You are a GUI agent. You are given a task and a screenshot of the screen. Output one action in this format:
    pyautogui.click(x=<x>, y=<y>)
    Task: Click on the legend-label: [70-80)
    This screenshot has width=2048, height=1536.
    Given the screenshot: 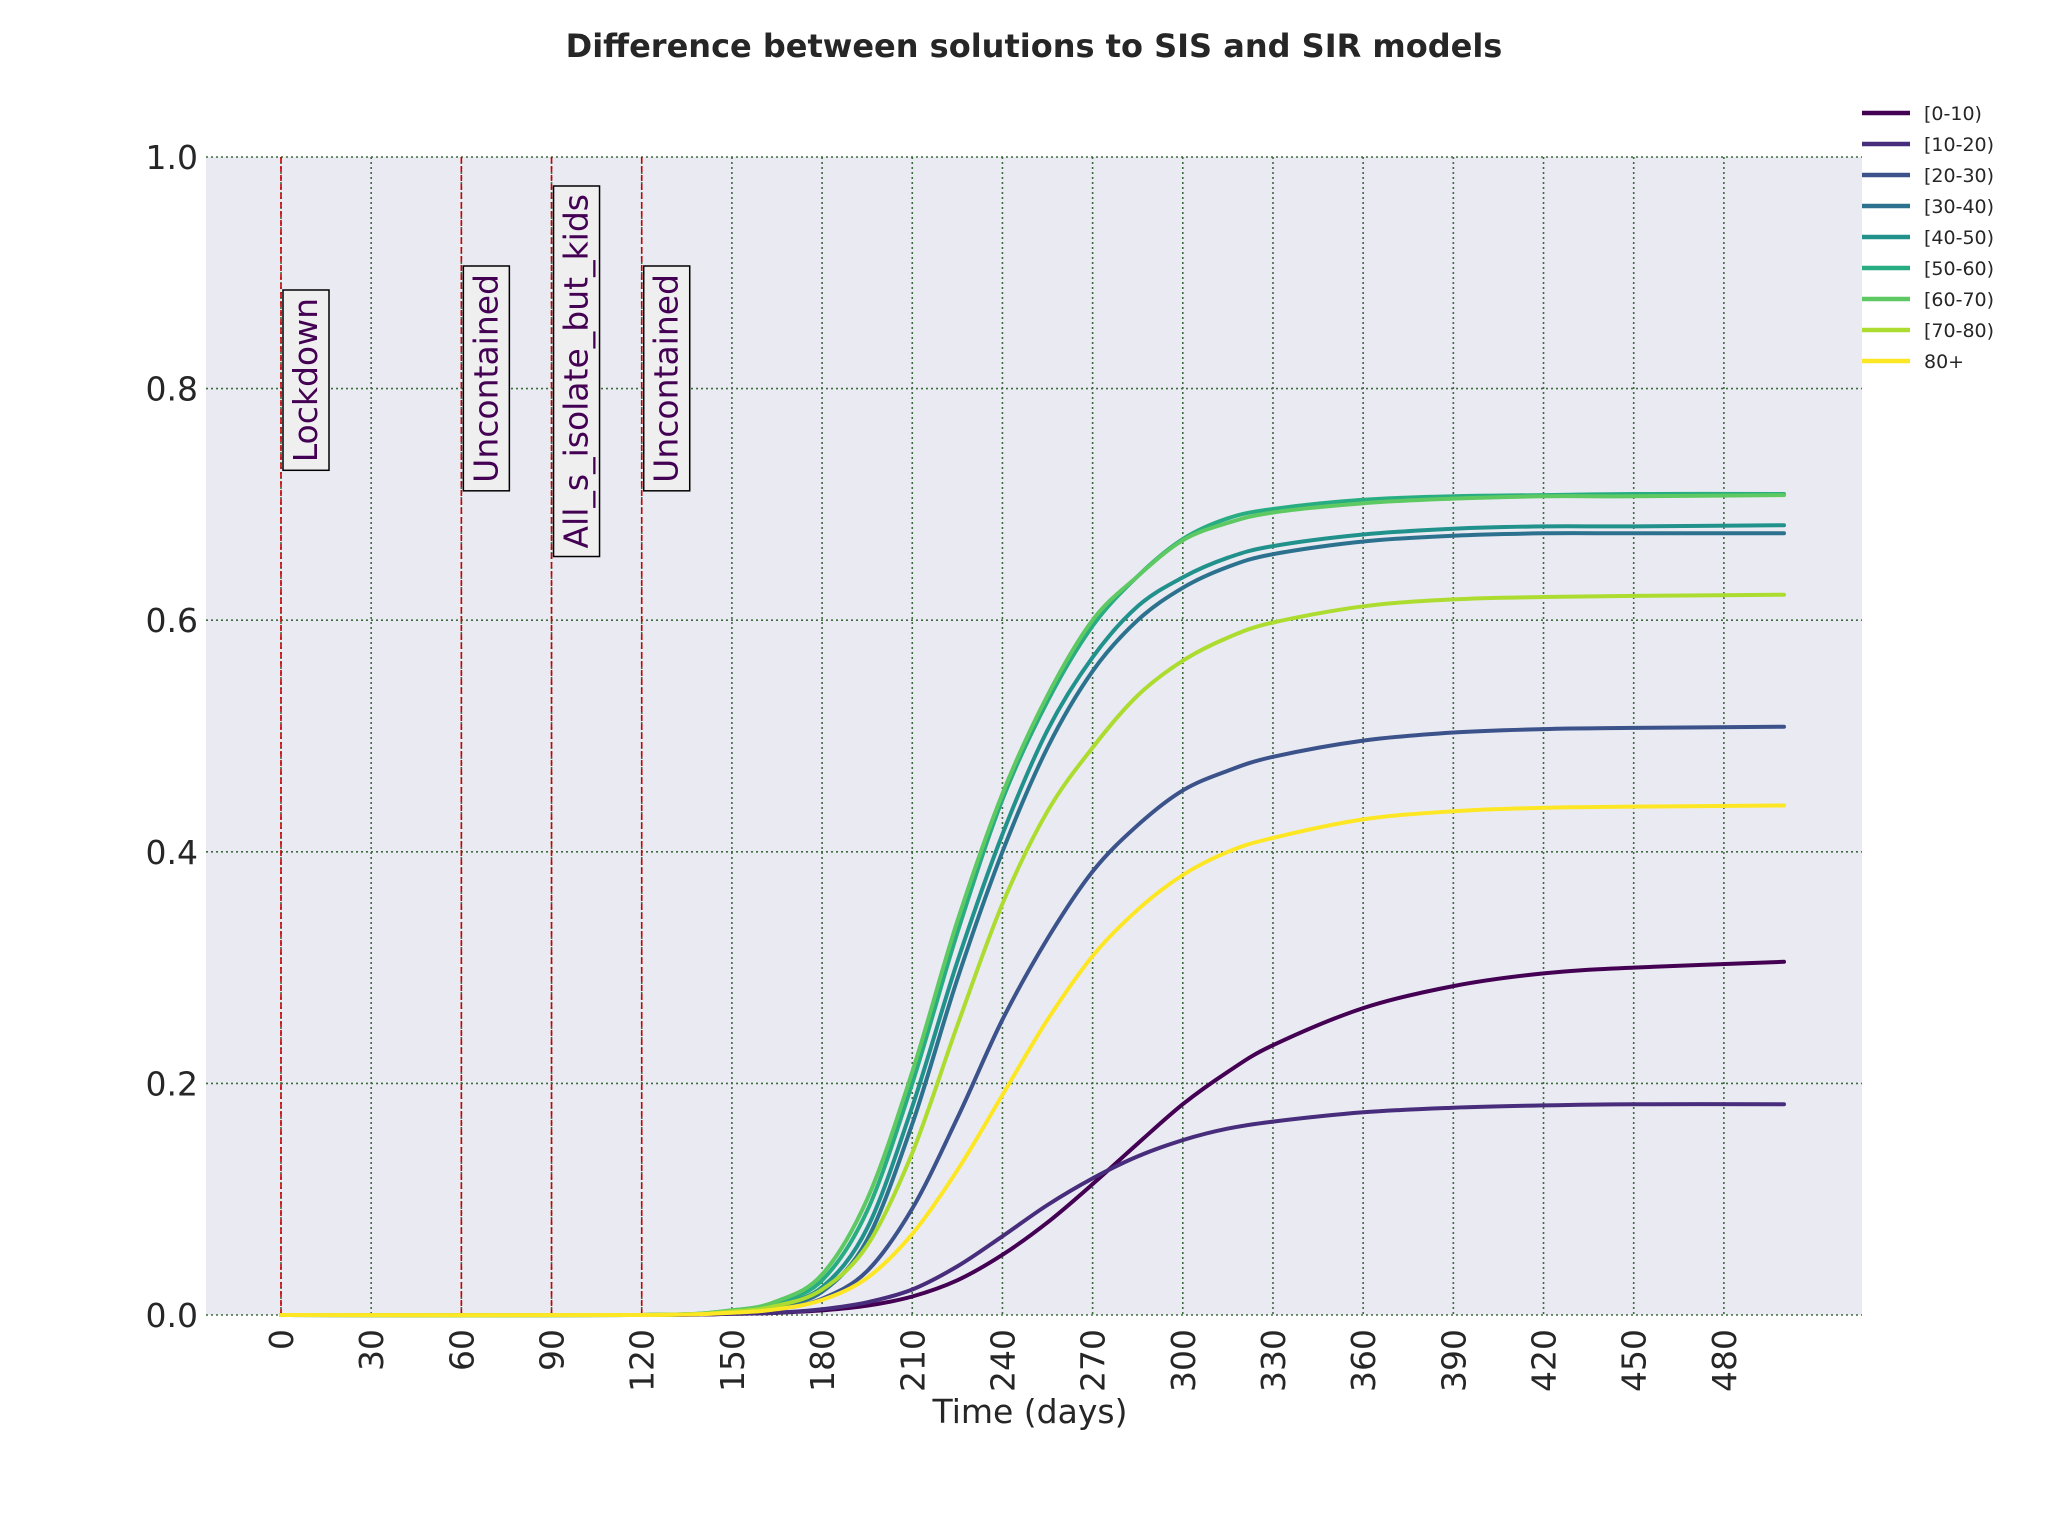 What is the action you would take?
    pyautogui.click(x=1959, y=331)
    